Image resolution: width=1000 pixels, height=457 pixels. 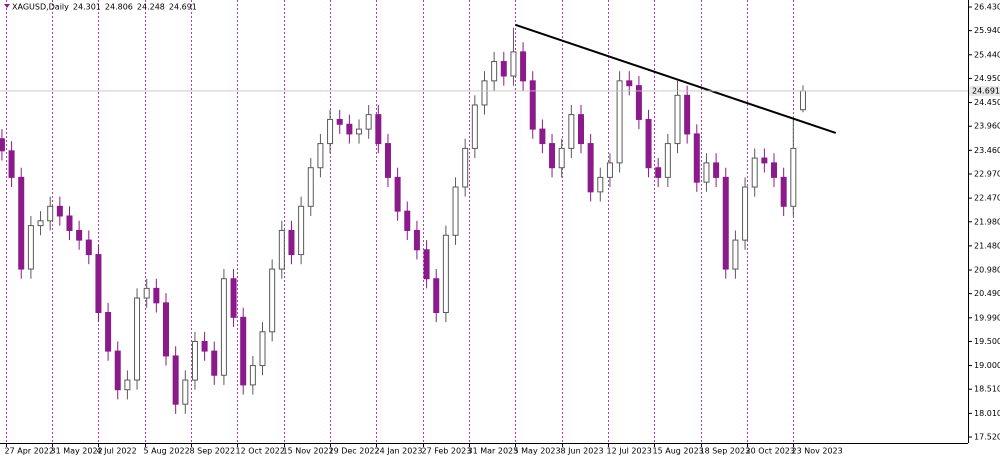 What do you see at coordinates (213, 451) in the screenshot?
I see `x-tick-label: 8 Sep 2022` at bounding box center [213, 451].